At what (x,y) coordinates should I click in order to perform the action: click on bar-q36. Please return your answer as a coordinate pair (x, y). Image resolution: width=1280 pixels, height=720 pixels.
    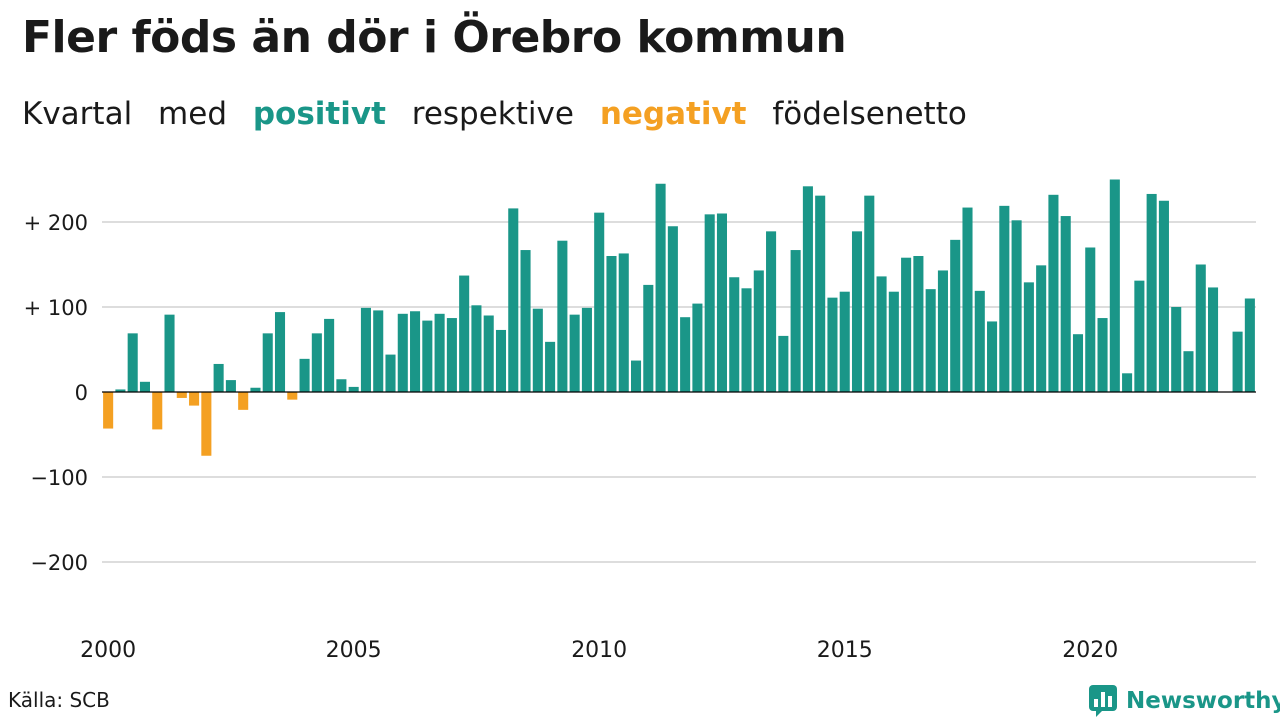
    Looking at the image, I should click on (537, 350).